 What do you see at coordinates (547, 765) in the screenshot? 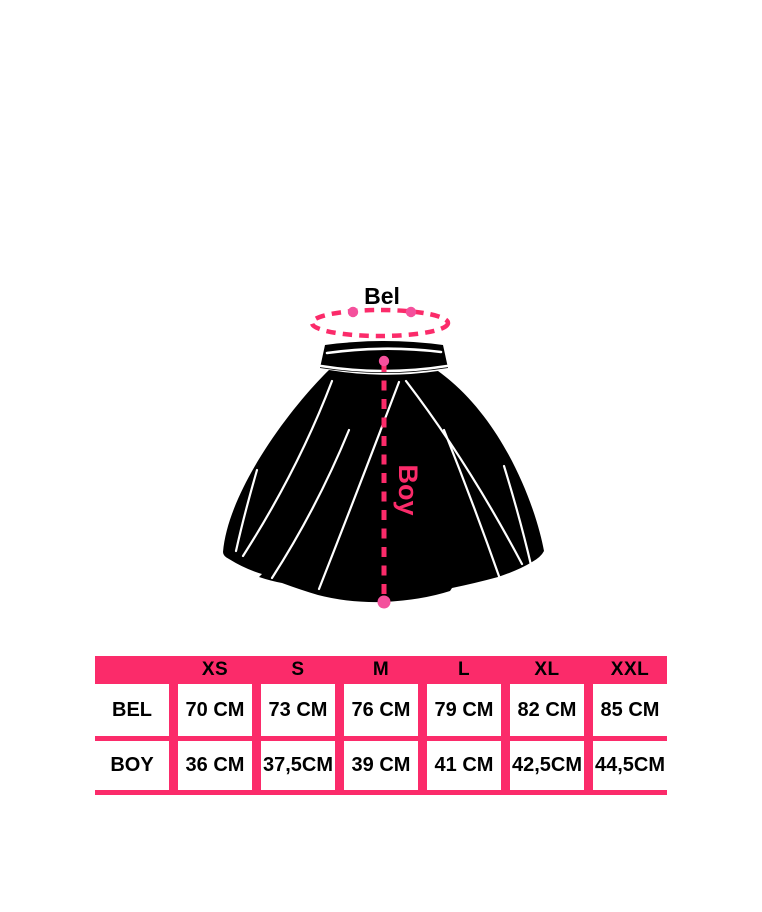
I see `size-cell-boy-xl: 42,5CM` at bounding box center [547, 765].